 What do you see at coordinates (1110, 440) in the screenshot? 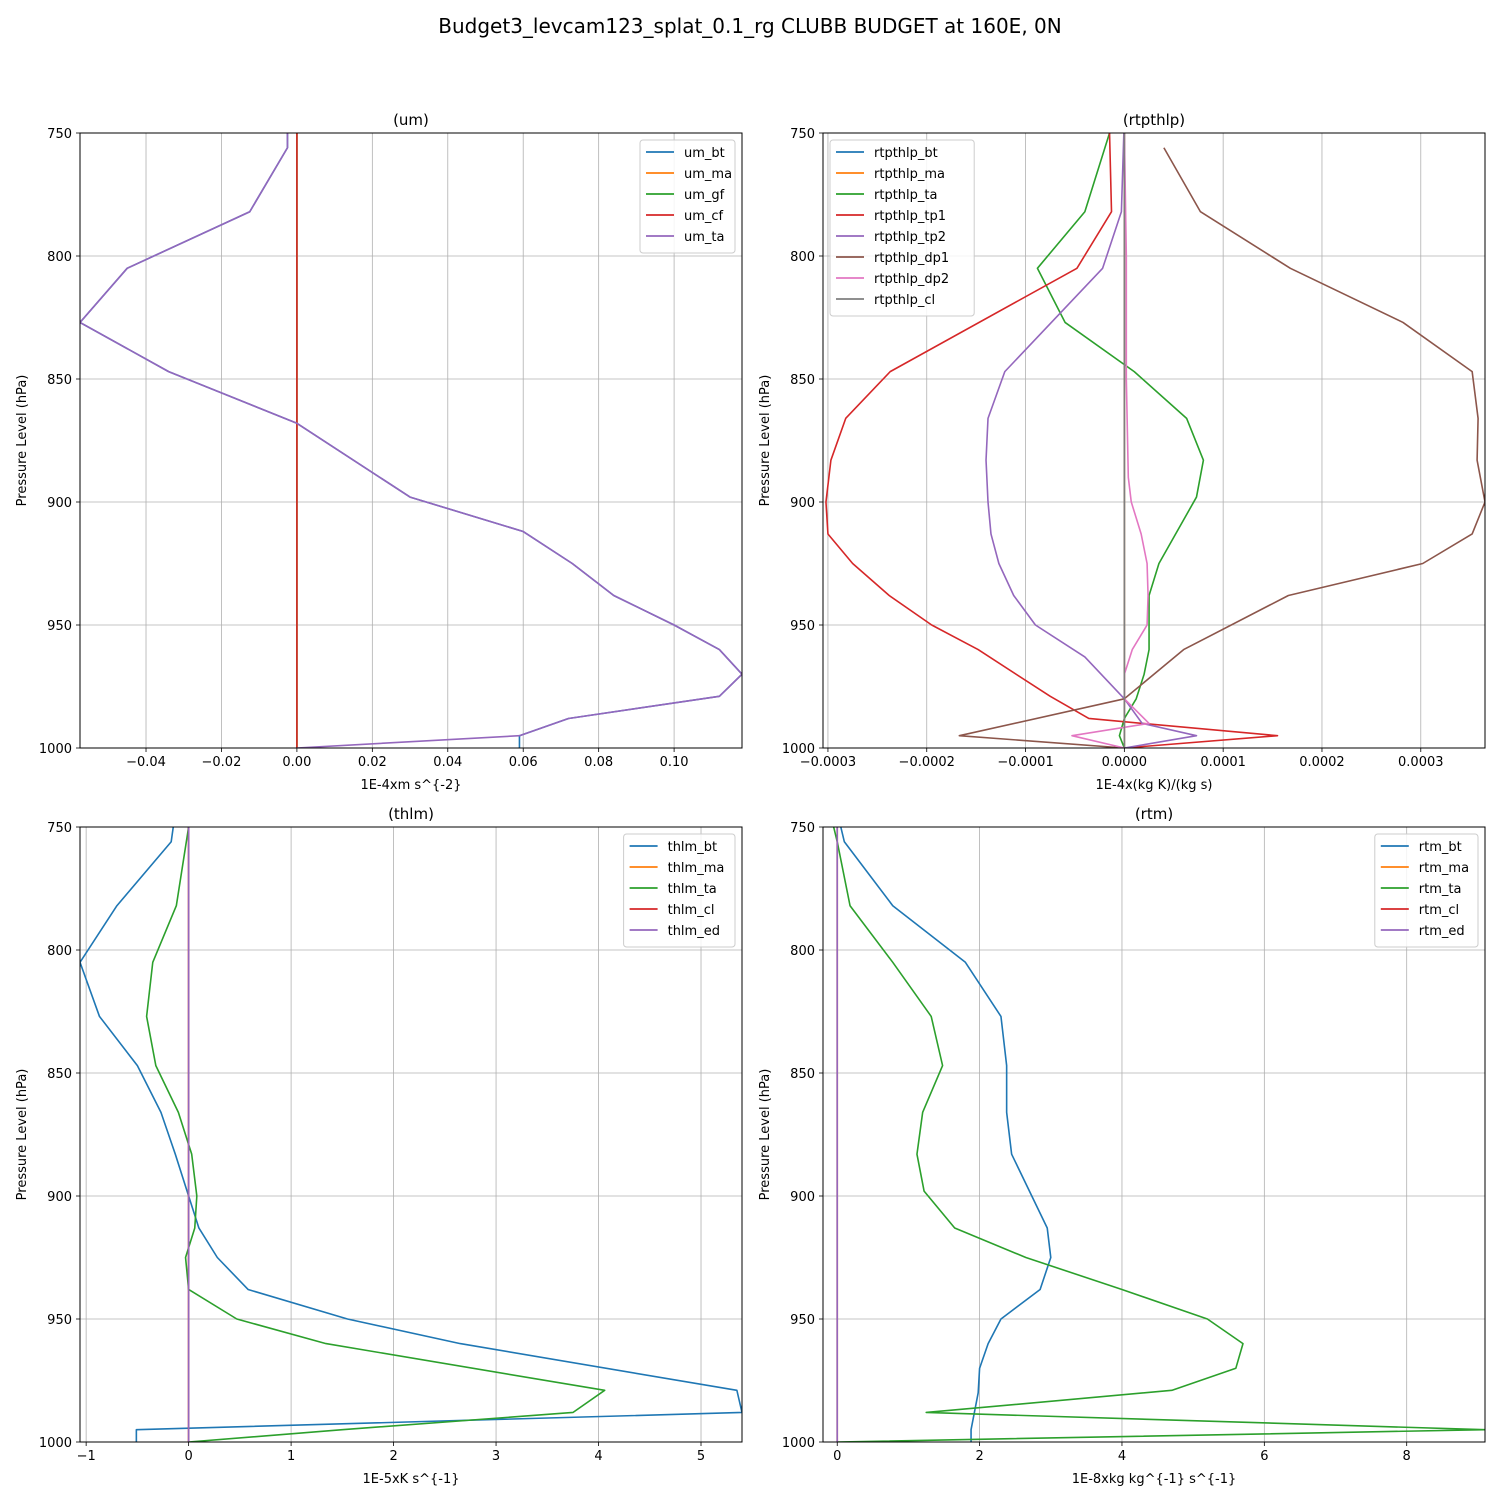
I see `series-line-rtpthlp_dp2` at bounding box center [1110, 440].